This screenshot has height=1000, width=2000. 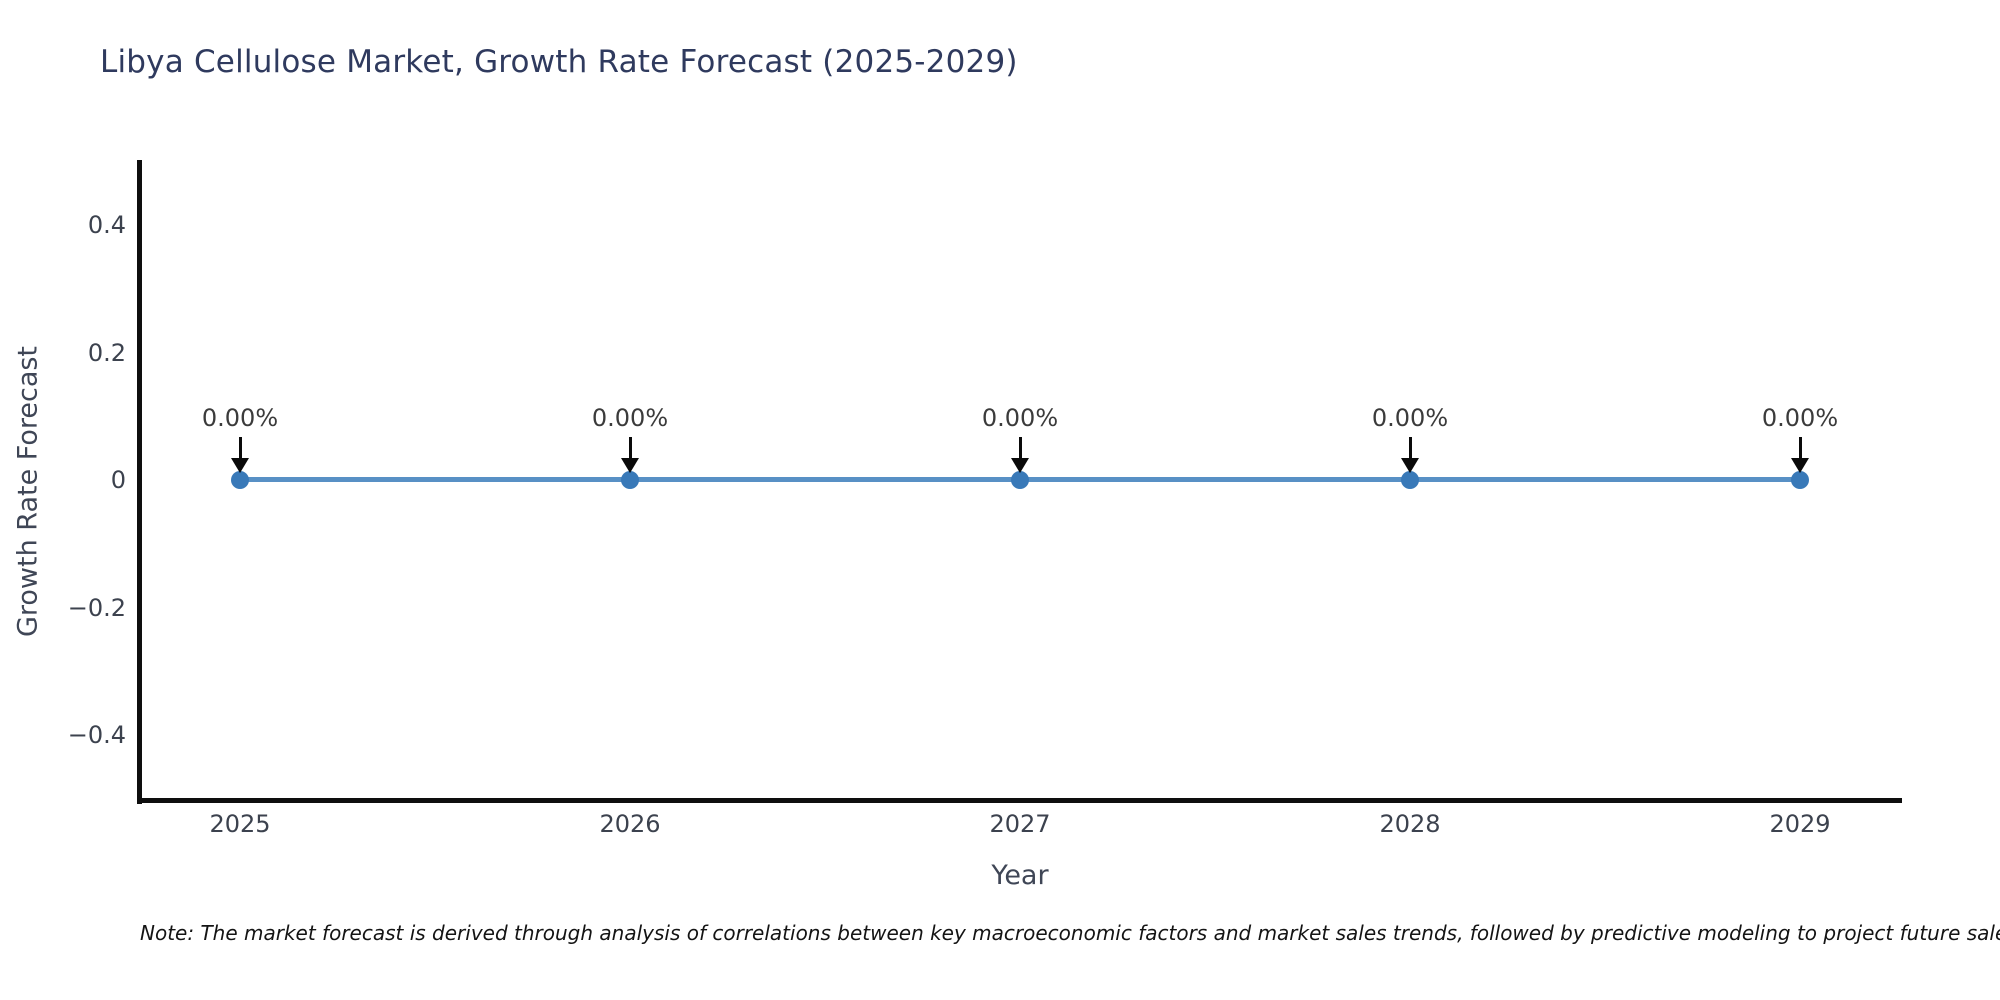 What do you see at coordinates (28, 491) in the screenshot?
I see `y-axis-title: Growth Rate Forecast` at bounding box center [28, 491].